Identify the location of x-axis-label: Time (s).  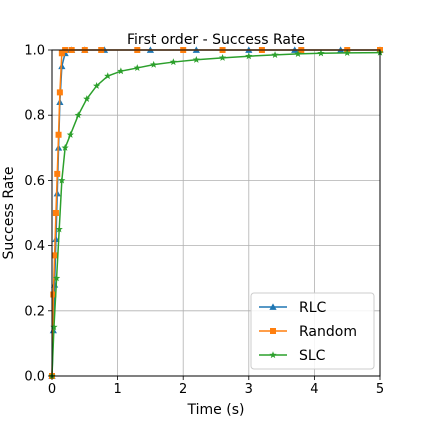
(216, 410).